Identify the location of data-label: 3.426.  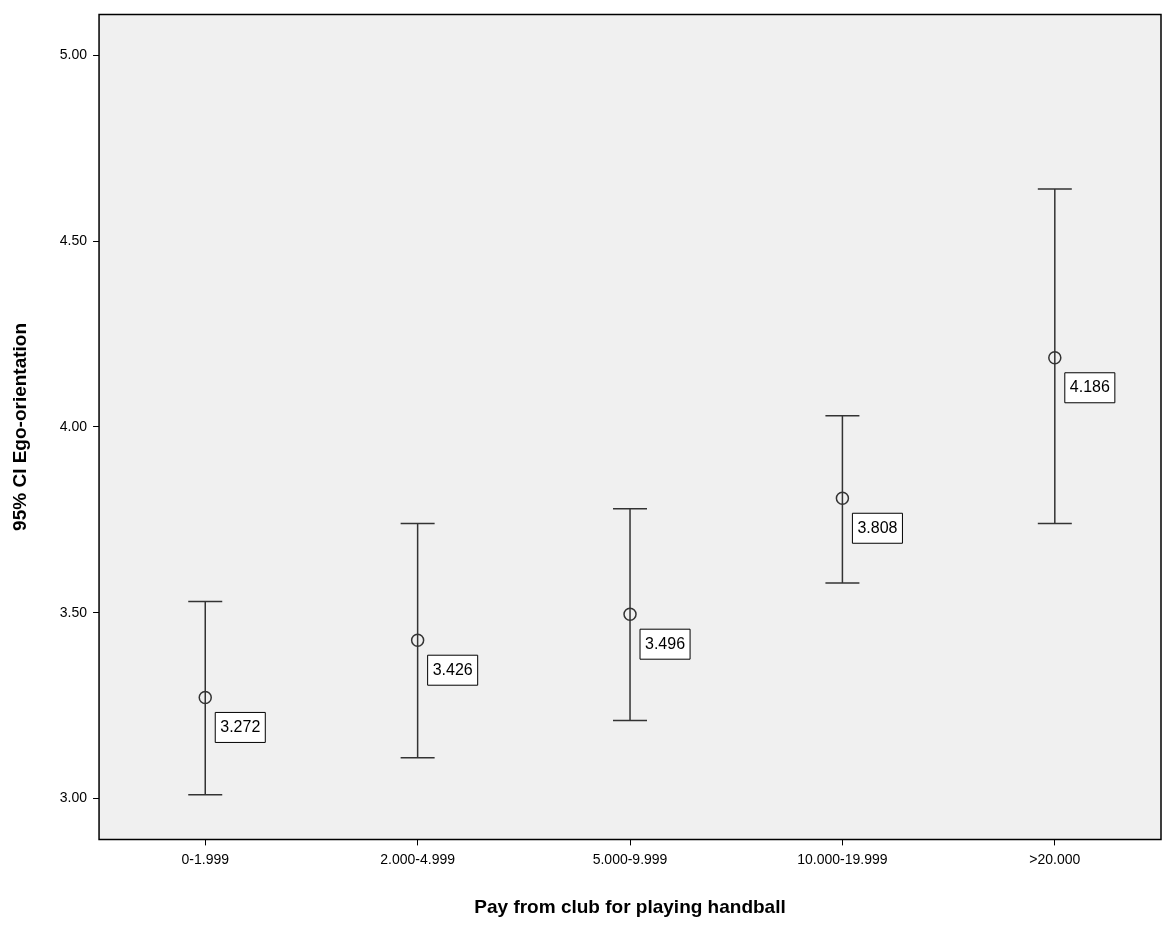
(452, 669).